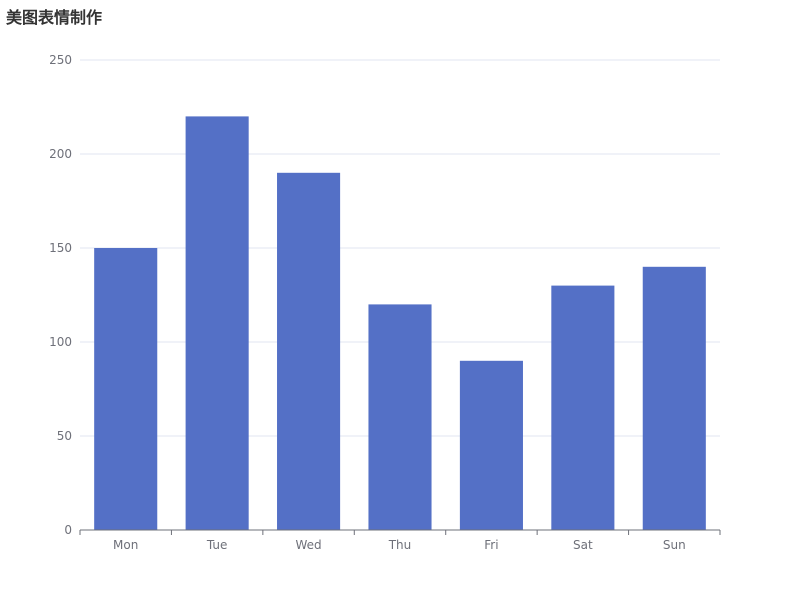  What do you see at coordinates (583, 407) in the screenshot?
I see `bar-sat` at bounding box center [583, 407].